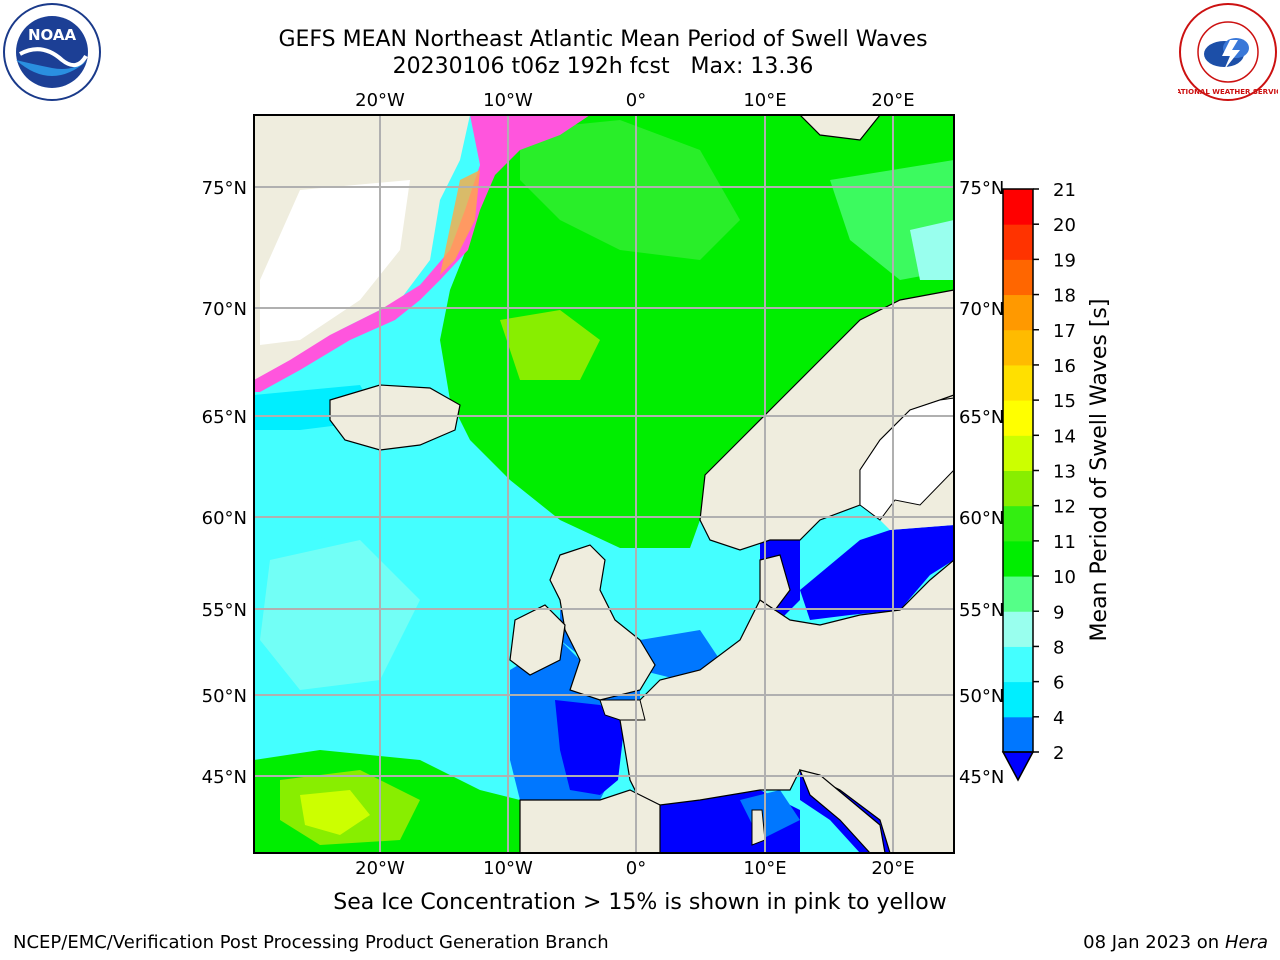  Describe the element at coordinates (981, 696) in the screenshot. I see `lat-label-right: 50°N` at that location.